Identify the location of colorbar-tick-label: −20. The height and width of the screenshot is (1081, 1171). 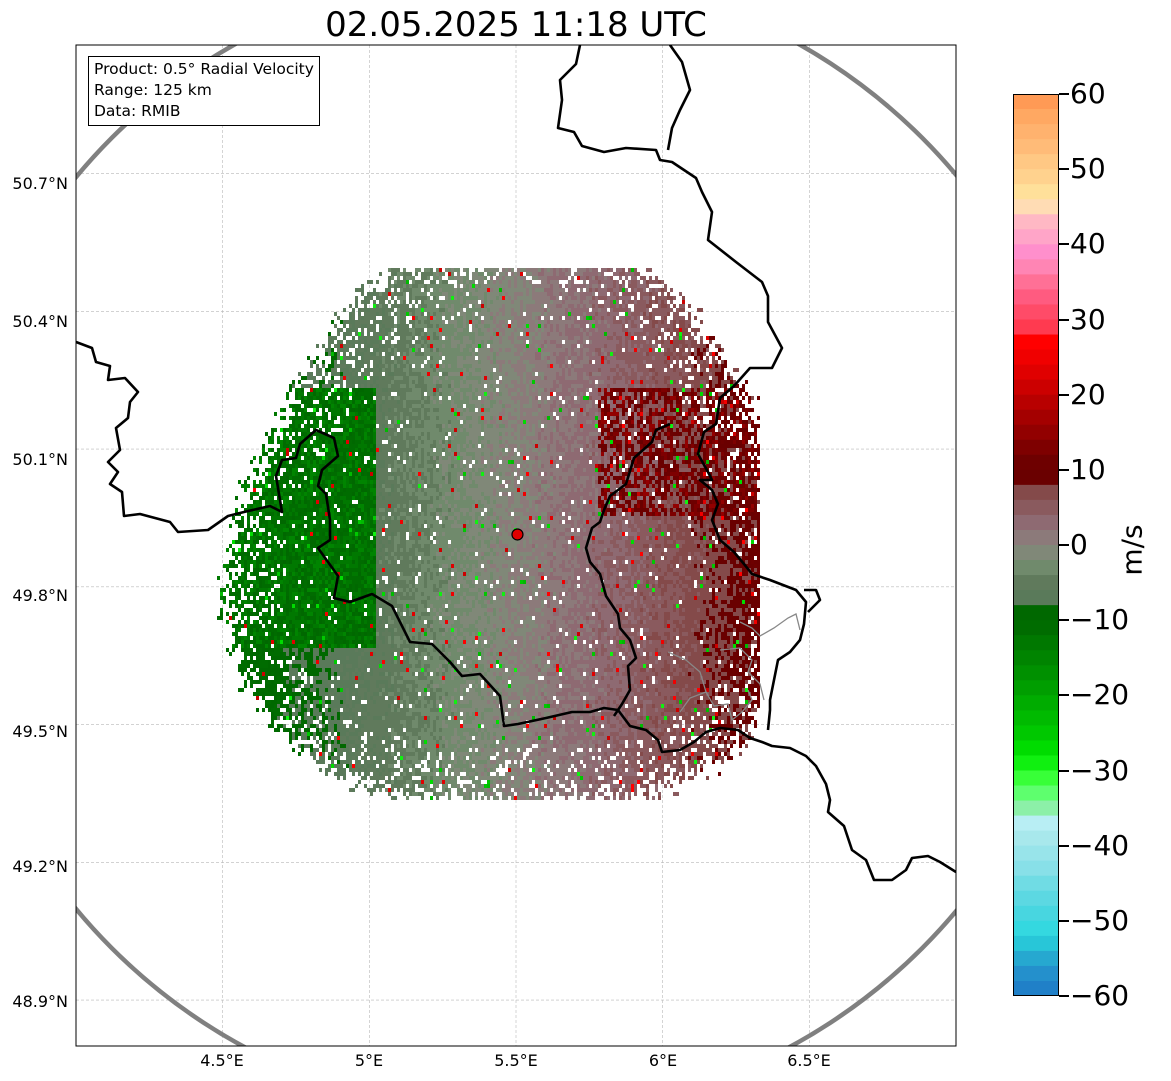
(1100, 695).